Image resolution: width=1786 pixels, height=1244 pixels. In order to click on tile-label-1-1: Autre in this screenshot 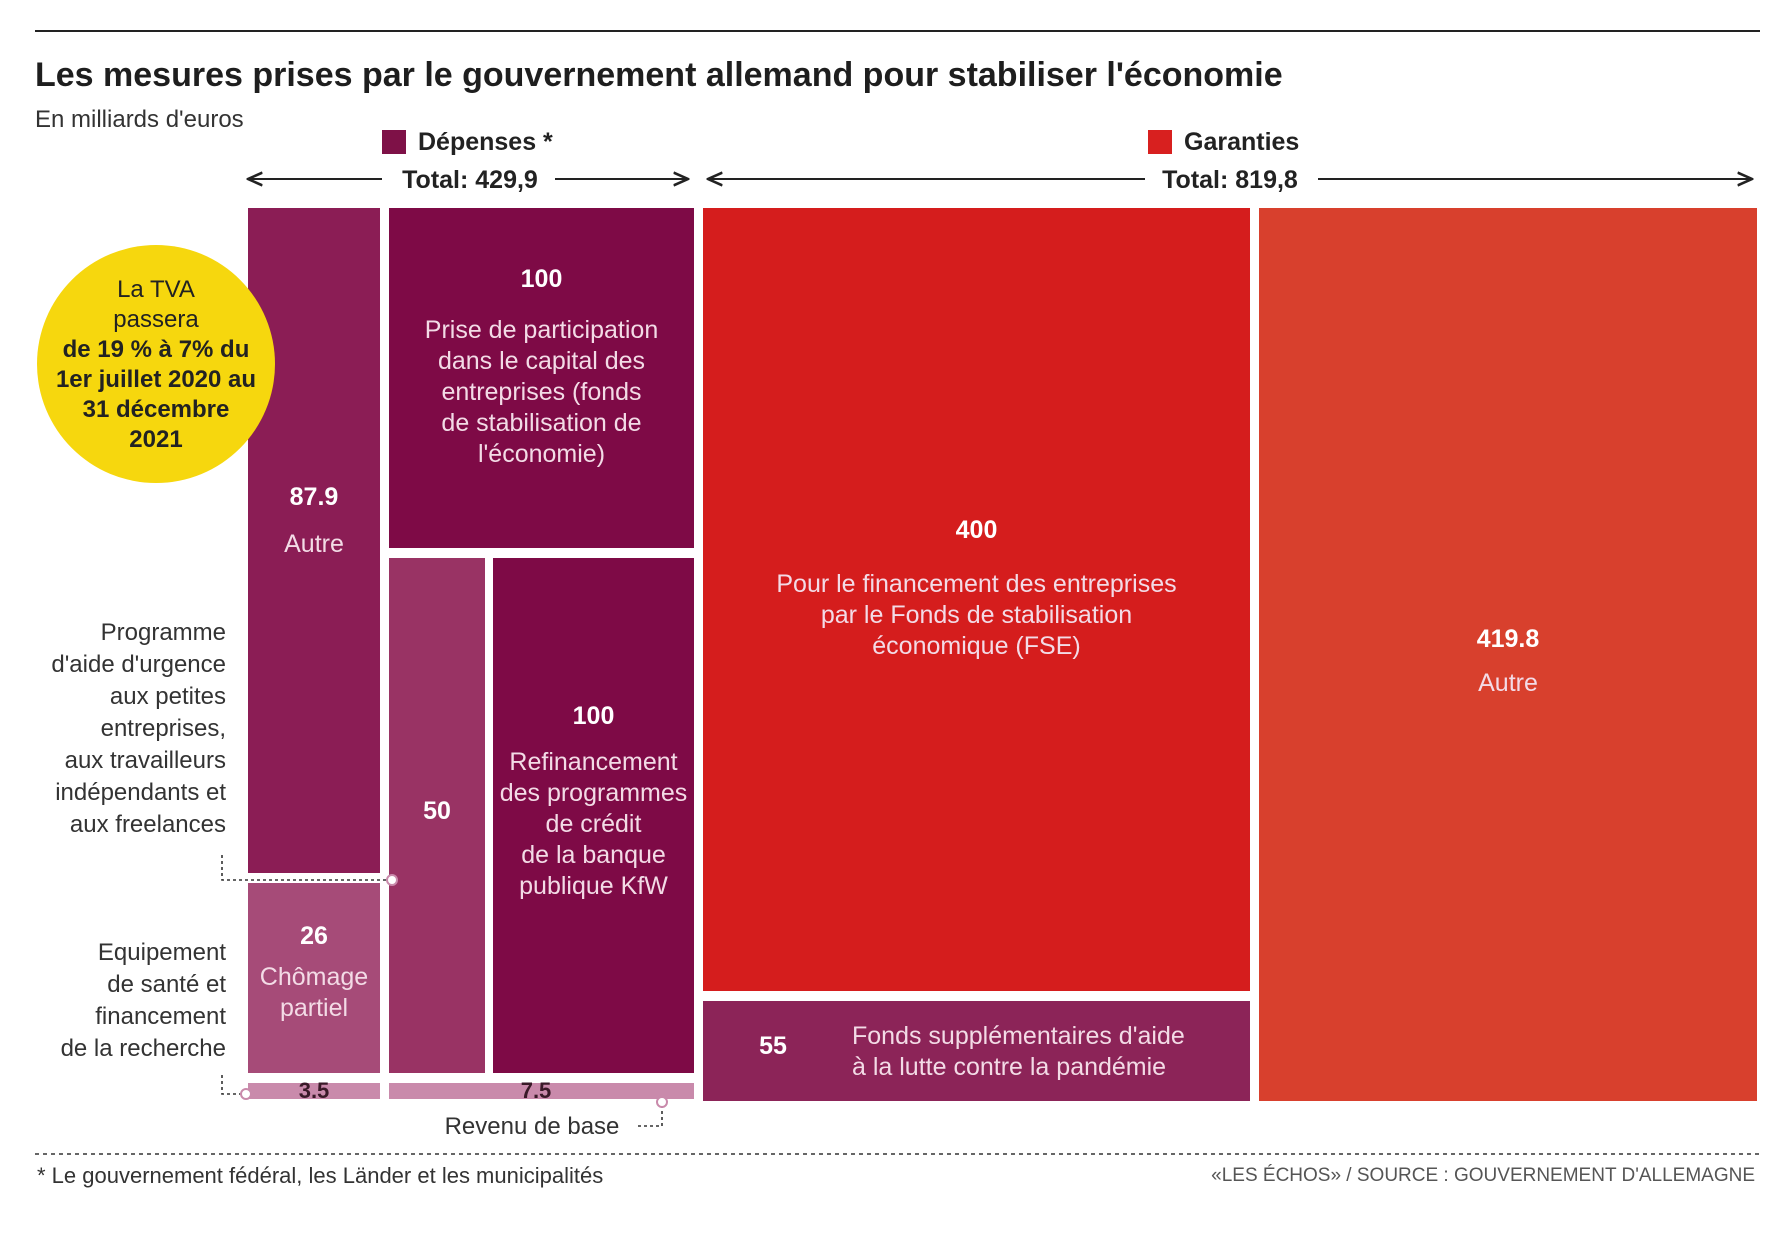, I will do `click(1508, 683)`.